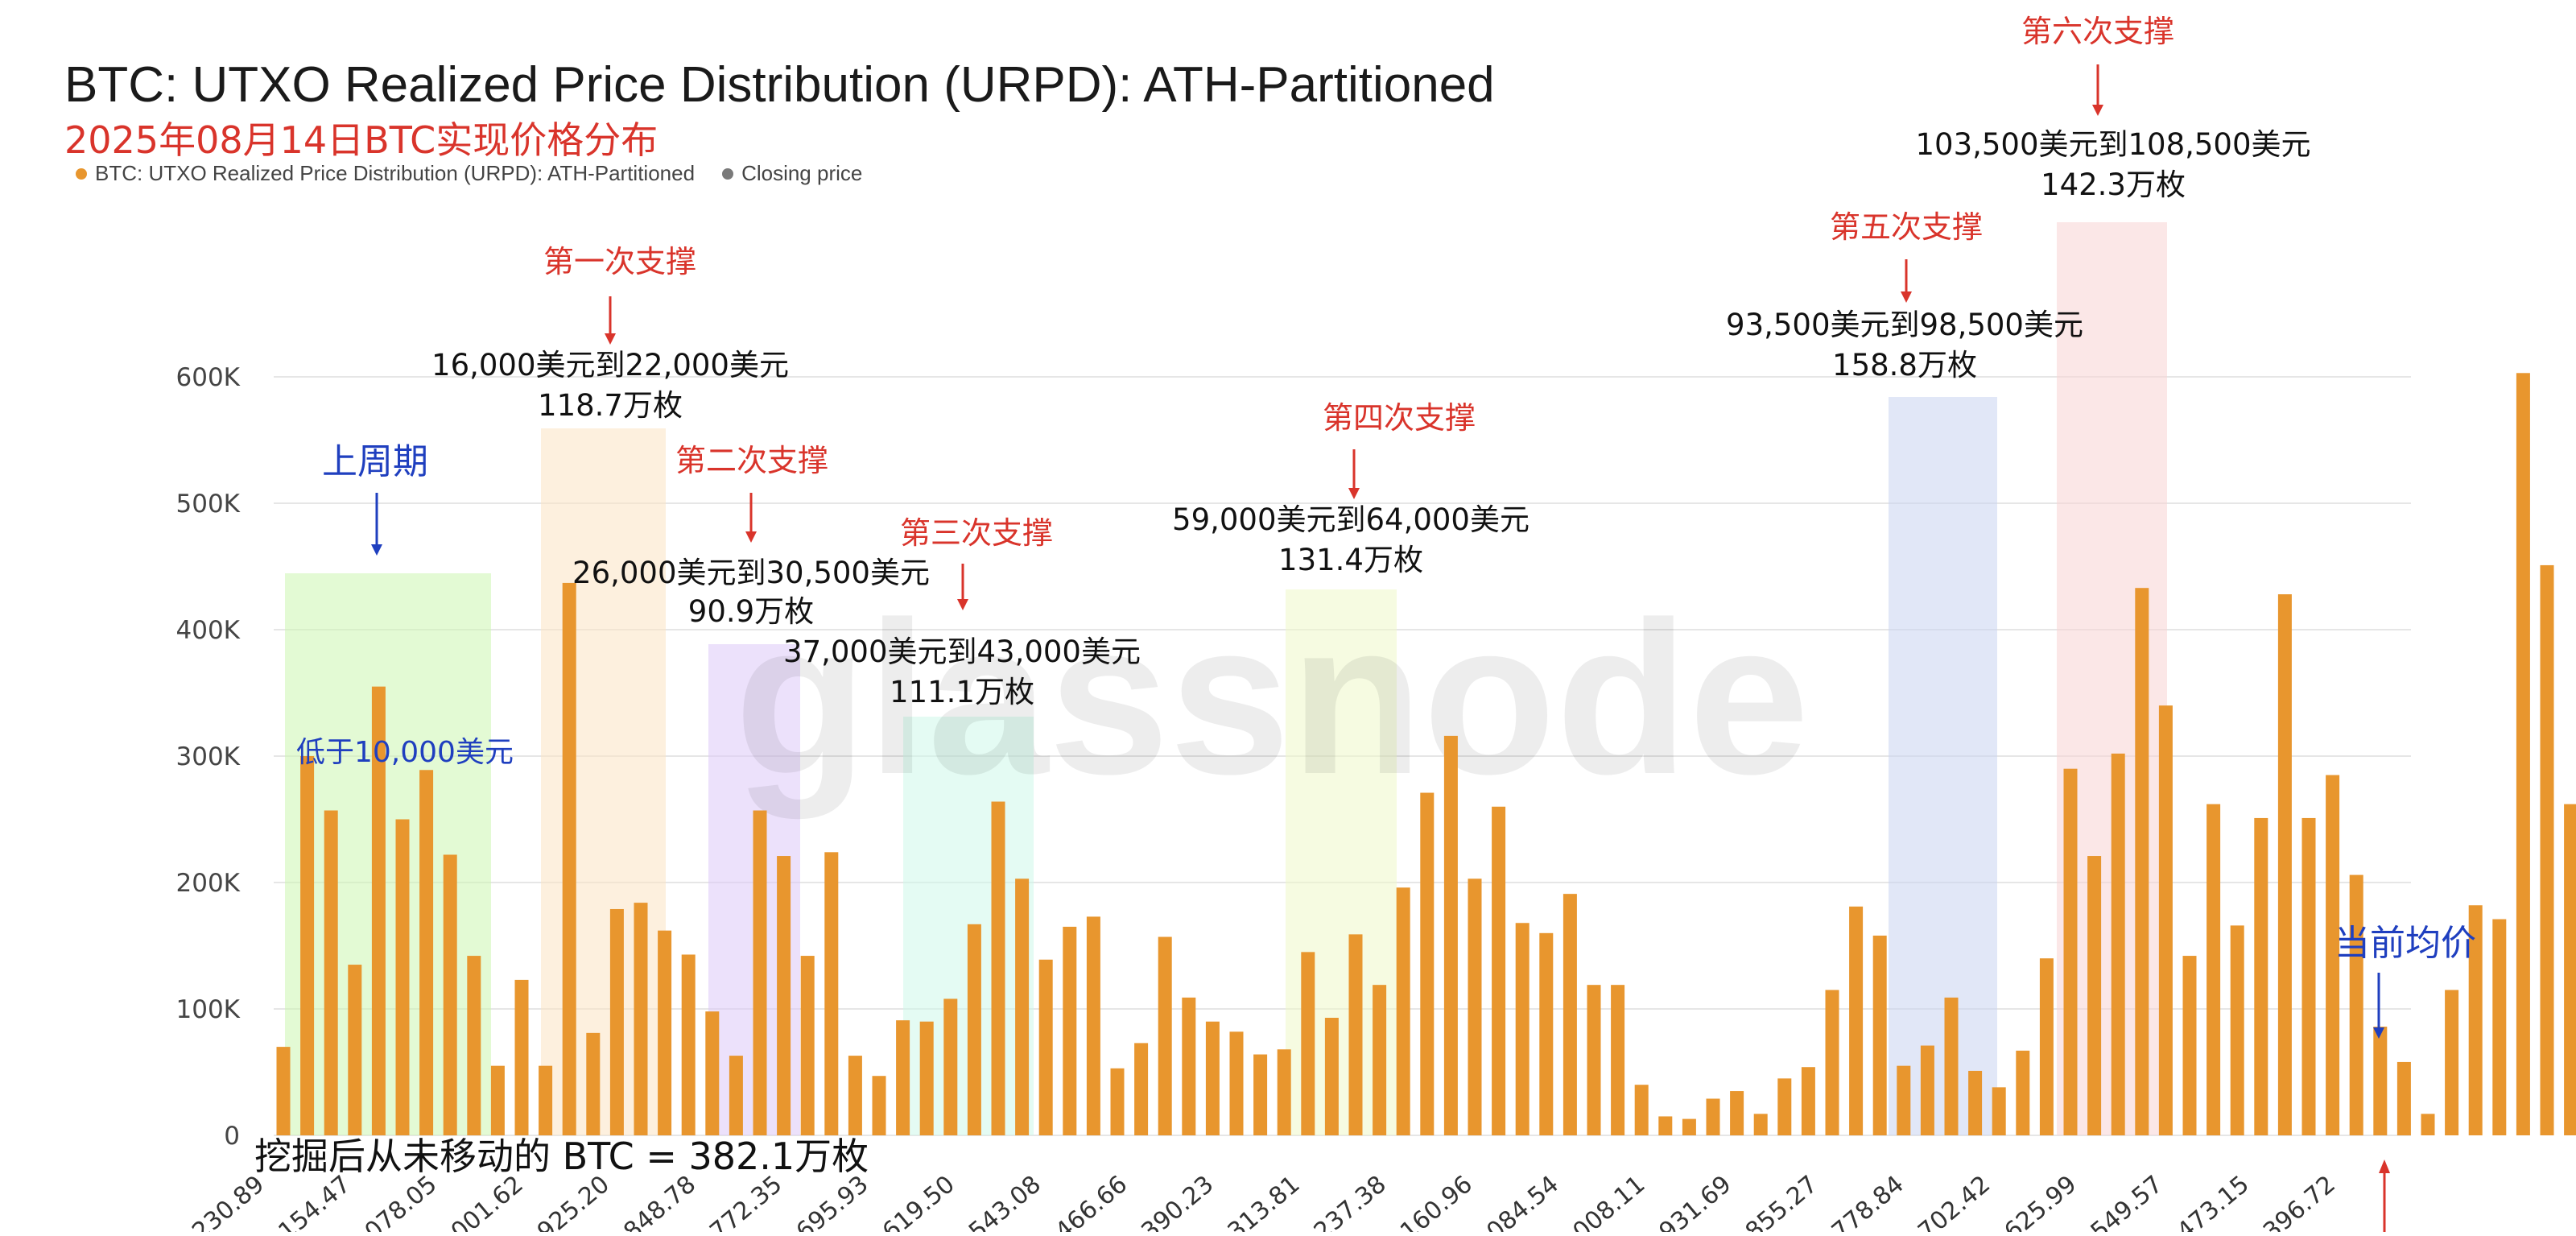  Describe the element at coordinates (376, 550) in the screenshot. I see `prev-cycle-arrow-head` at that location.